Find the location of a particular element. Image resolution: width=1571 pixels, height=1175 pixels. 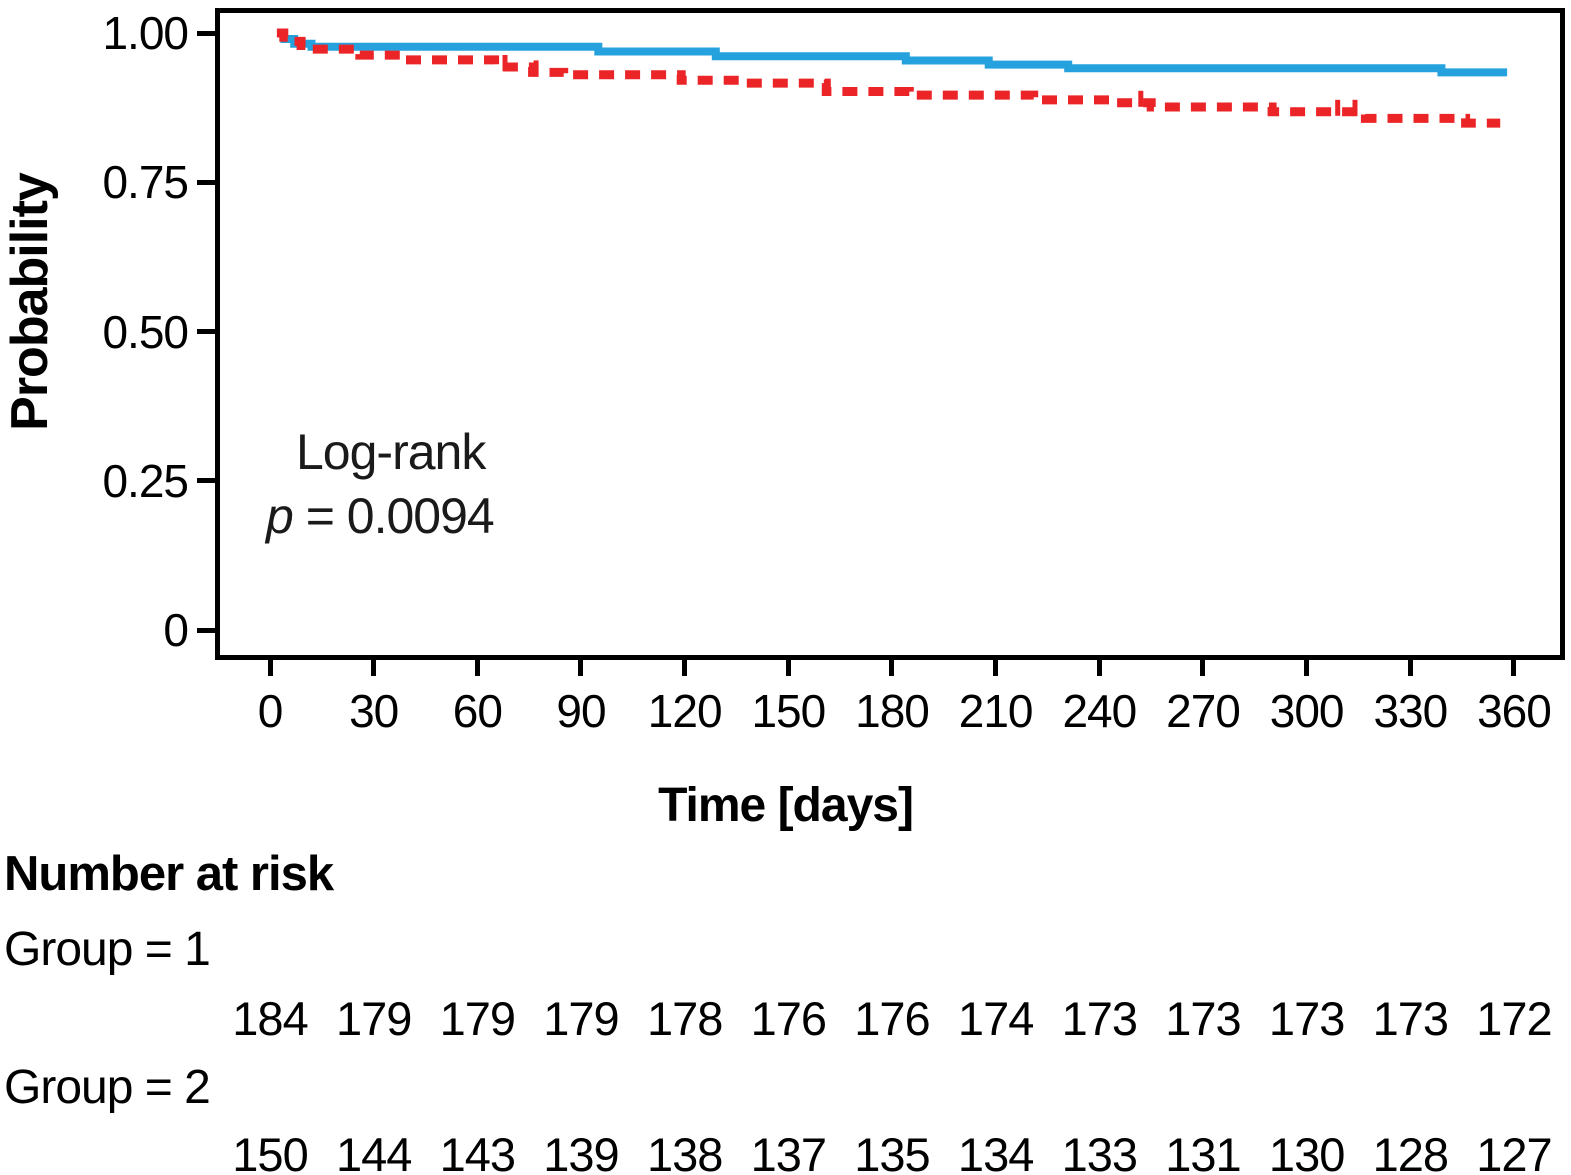

survival-curve-group2 is located at coordinates (888, 78).